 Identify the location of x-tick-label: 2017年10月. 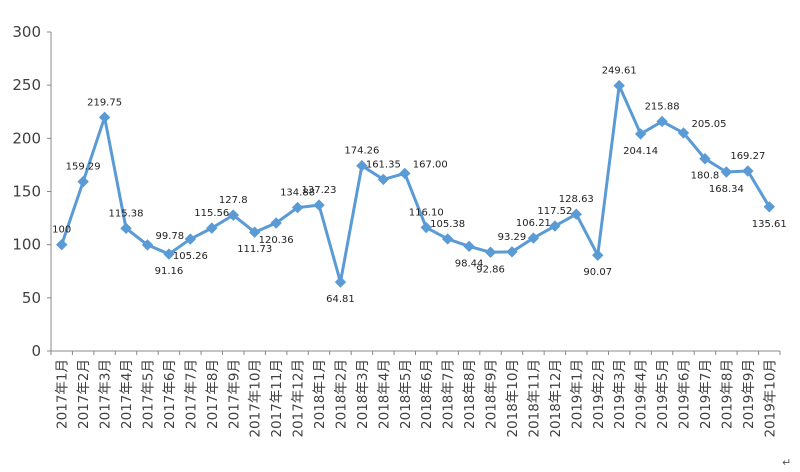
(256, 398).